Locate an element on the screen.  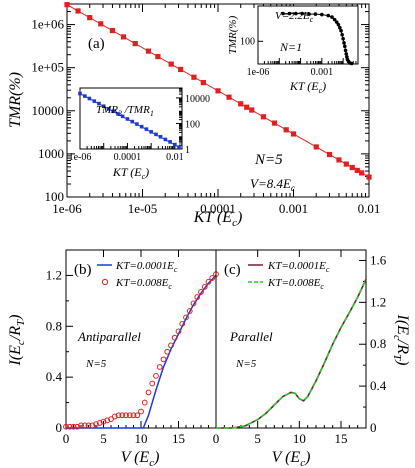
panel-a-xtick-label: 0.01 is located at coordinates (369, 208).